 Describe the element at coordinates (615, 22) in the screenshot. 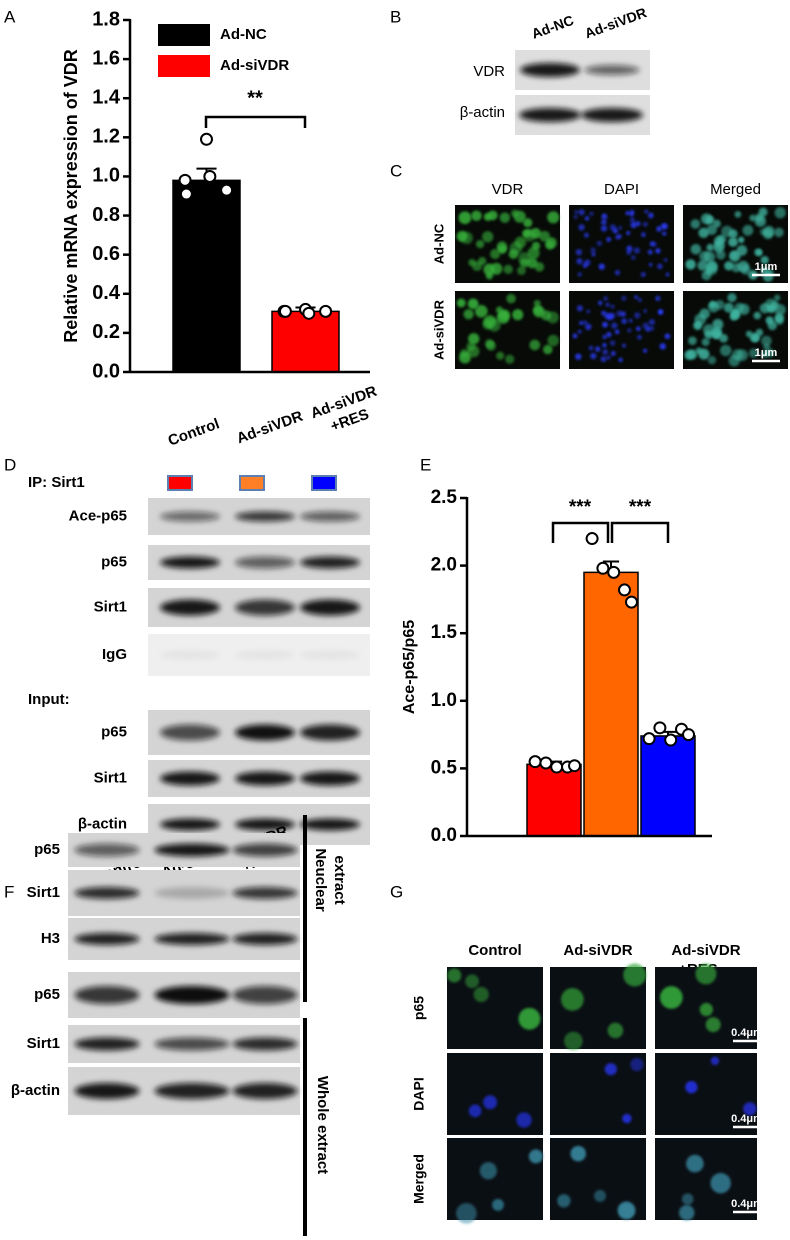

I see `lane-label: Ad-siVDR` at that location.